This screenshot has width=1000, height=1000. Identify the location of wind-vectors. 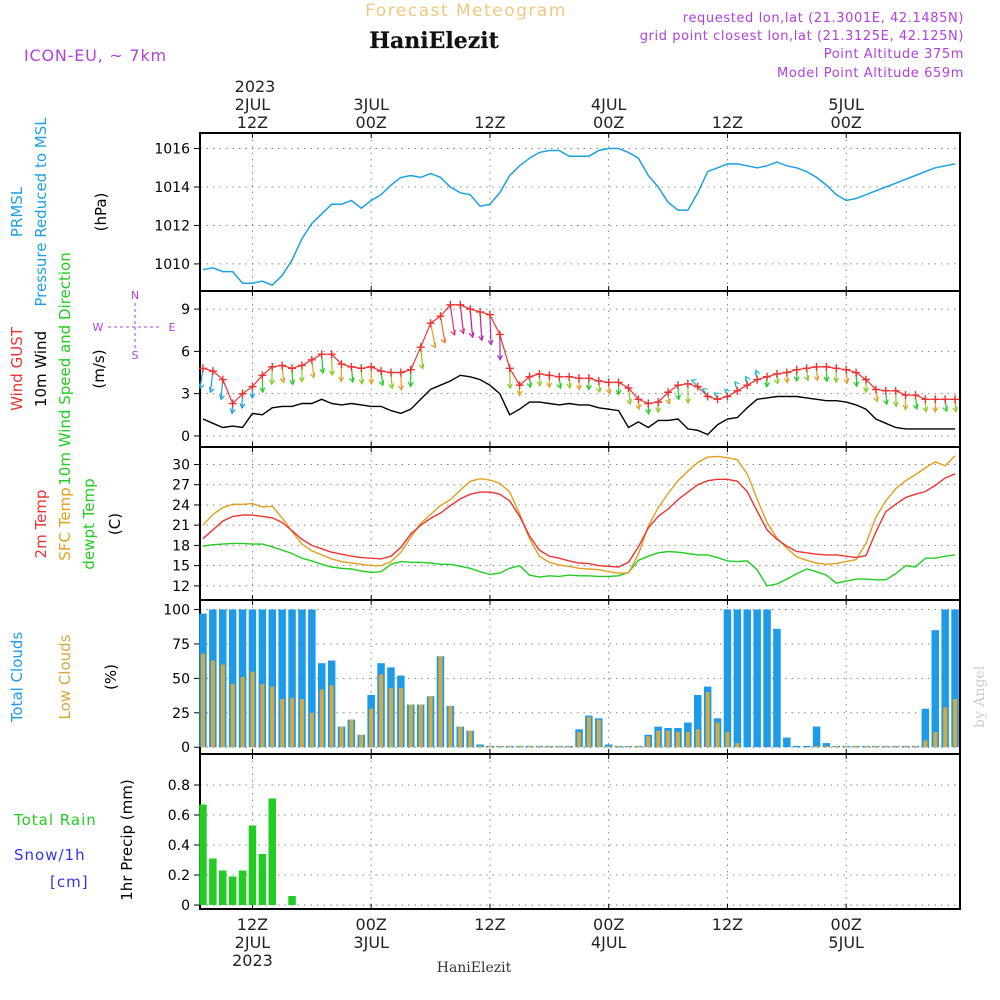
(578, 359).